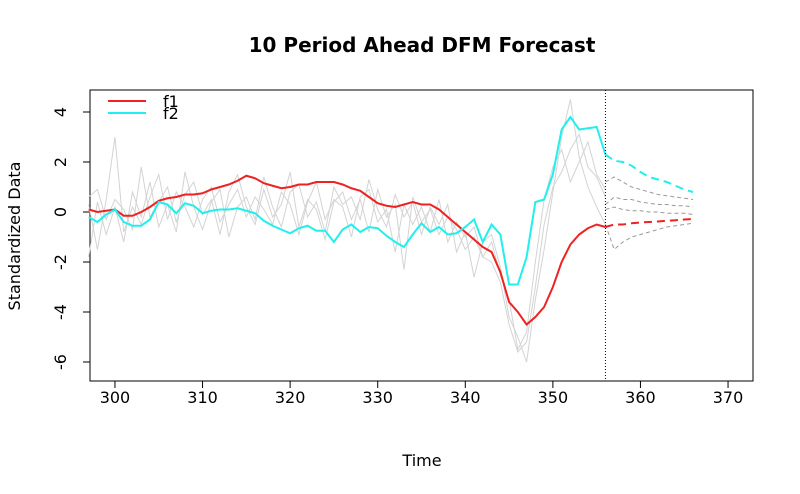  Describe the element at coordinates (60, 112) in the screenshot. I see `y-tick-label: 4` at that location.